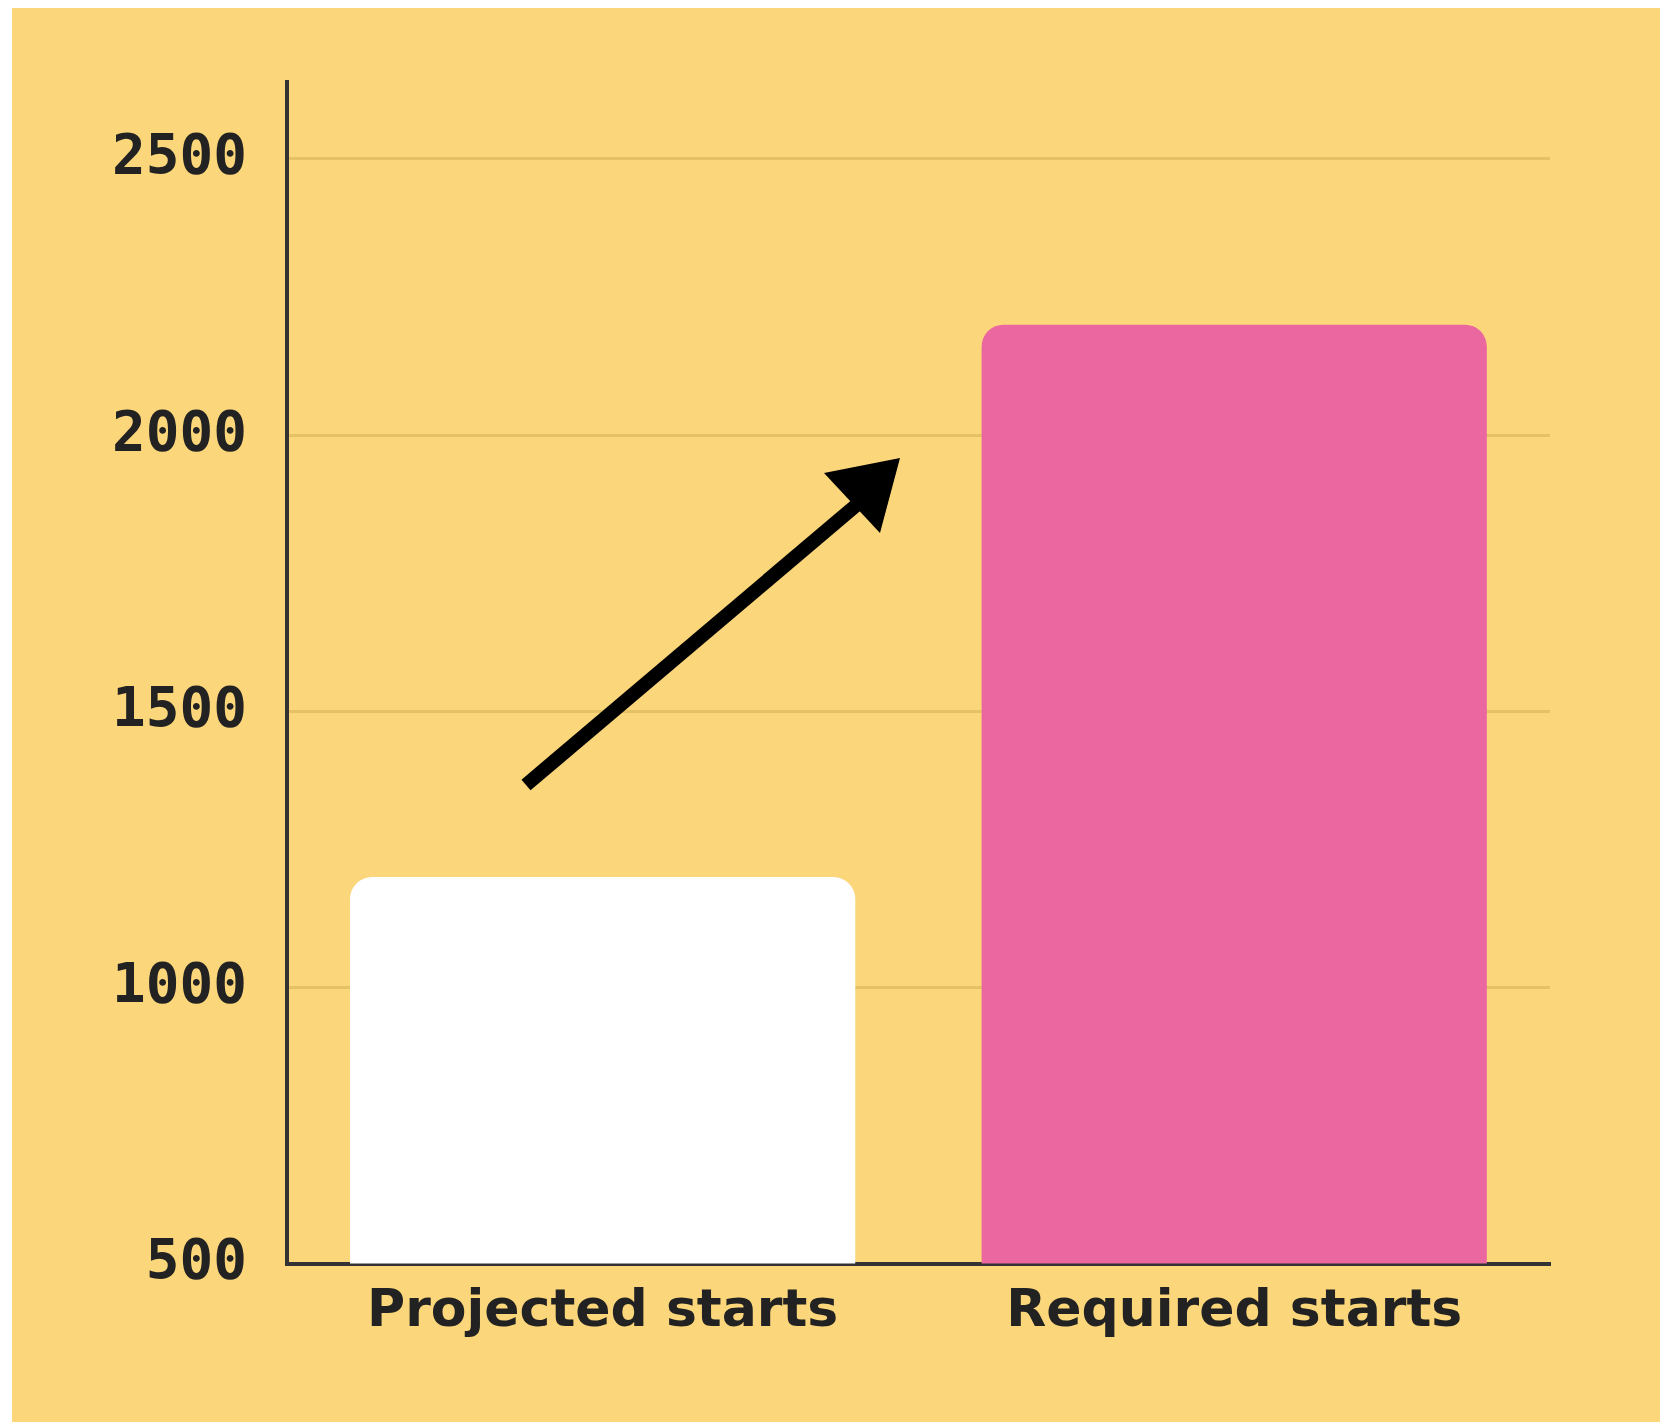 The height and width of the screenshot is (1422, 1660). What do you see at coordinates (1234, 1308) in the screenshot?
I see `x-tick-label: Required starts` at bounding box center [1234, 1308].